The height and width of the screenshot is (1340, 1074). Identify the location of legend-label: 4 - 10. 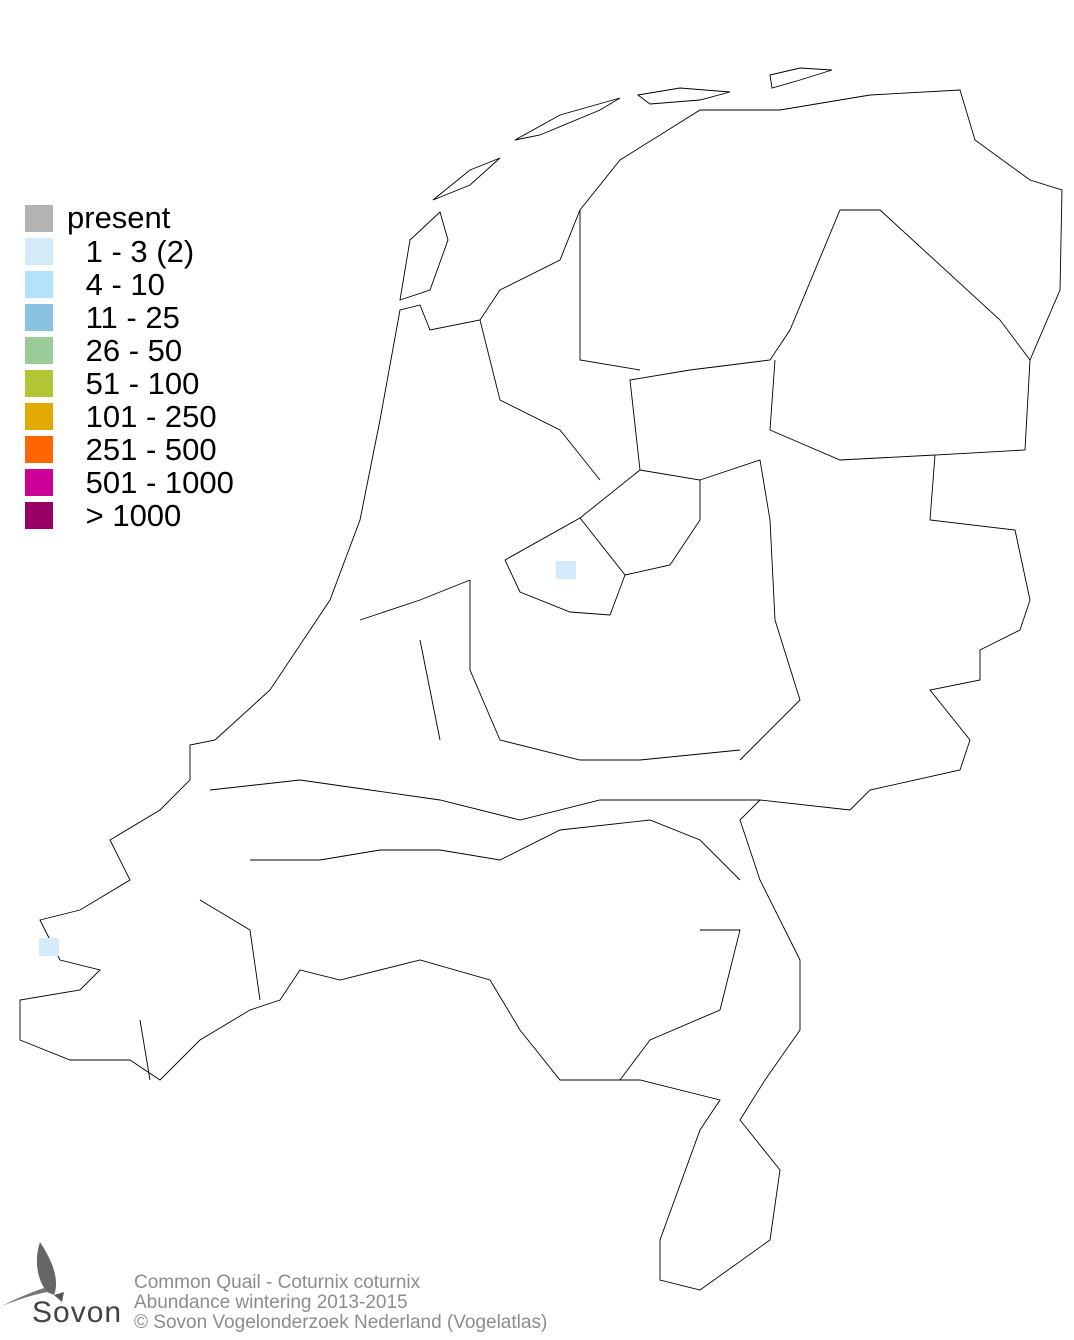
(121, 284).